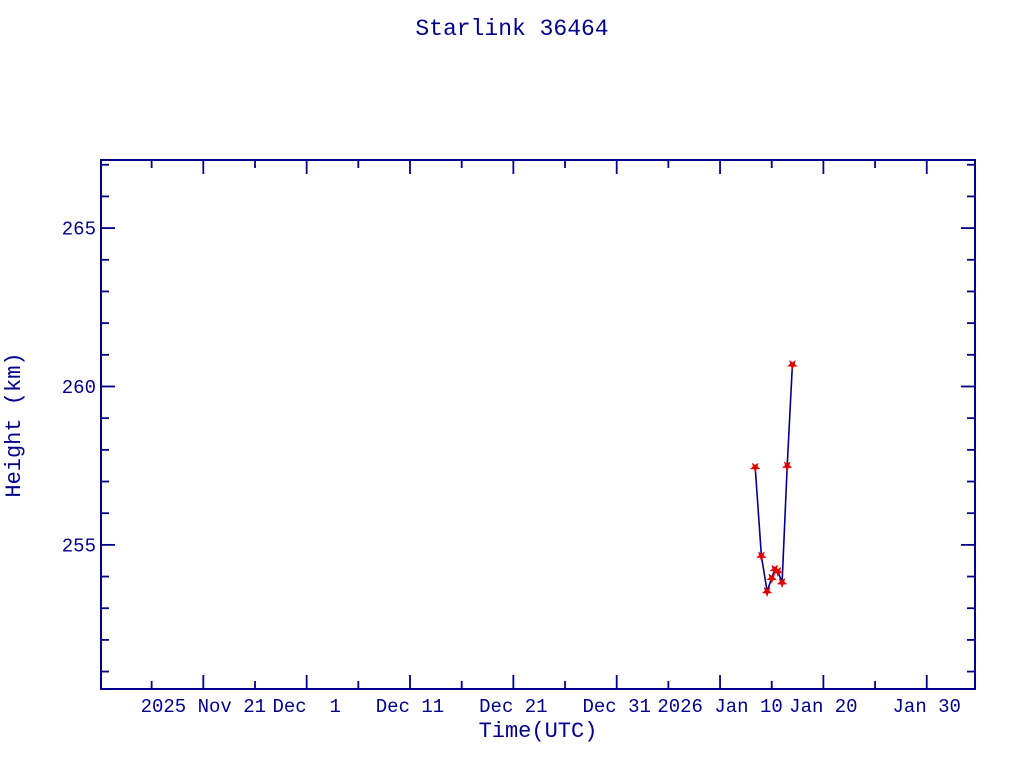 The height and width of the screenshot is (768, 1024). I want to click on y-tick-label: 265, so click(79, 230).